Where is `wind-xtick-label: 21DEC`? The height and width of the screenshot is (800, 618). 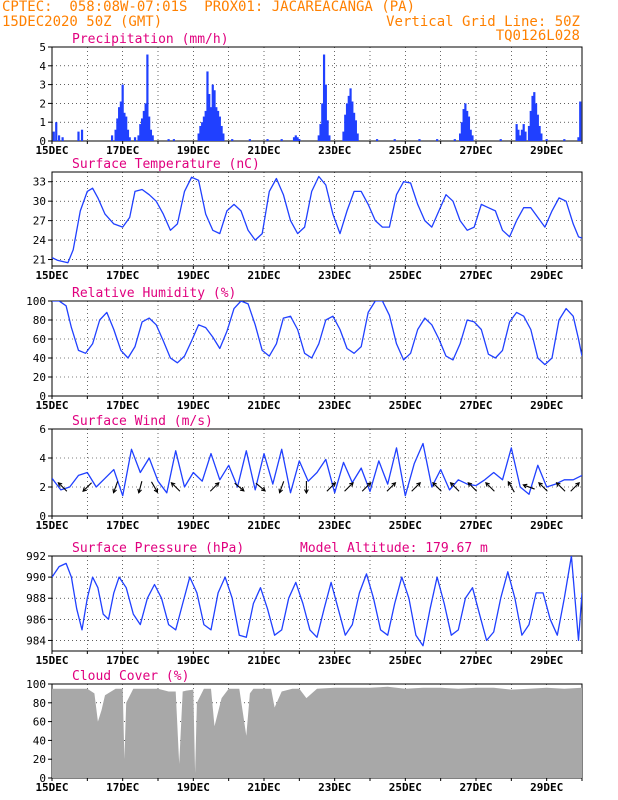 wind-xtick-label: 21DEC is located at coordinates (263, 525).